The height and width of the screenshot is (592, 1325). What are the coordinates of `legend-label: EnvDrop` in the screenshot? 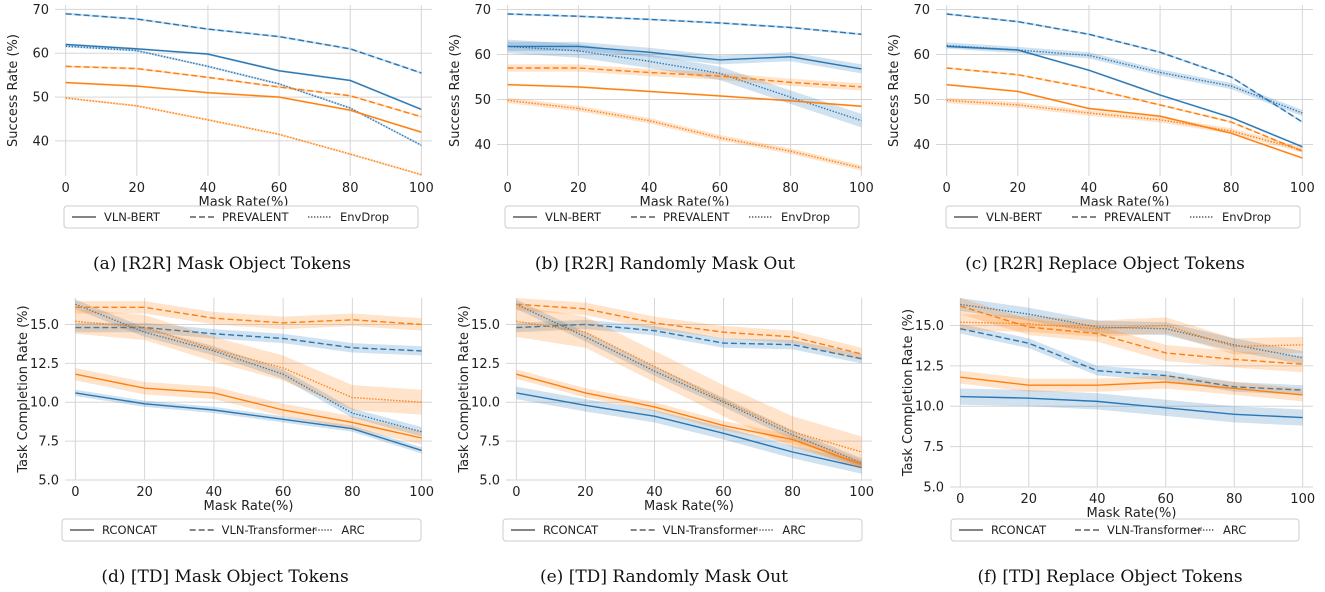 It's located at (1246, 217).